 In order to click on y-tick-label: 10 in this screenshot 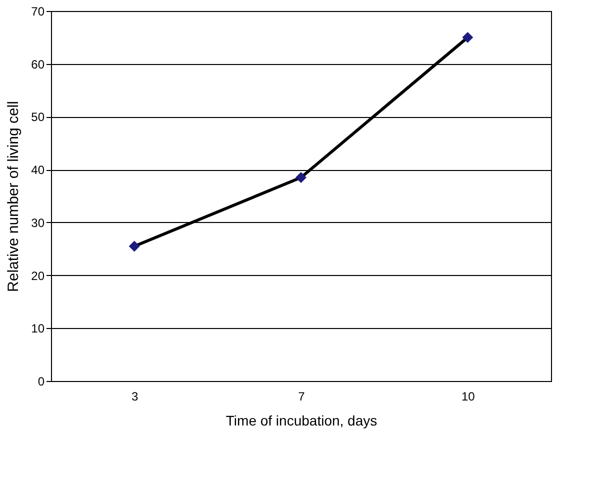, I will do `click(38, 329)`.